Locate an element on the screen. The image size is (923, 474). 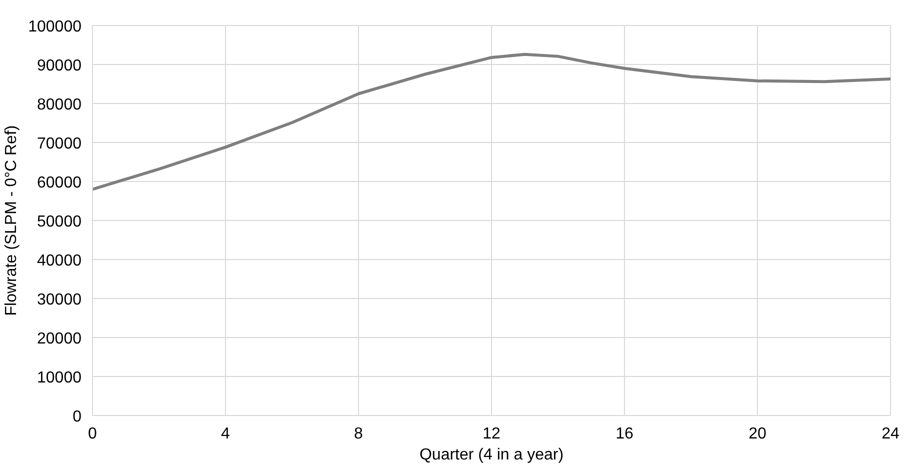
y-tick-label: 60000 is located at coordinates (59, 183).